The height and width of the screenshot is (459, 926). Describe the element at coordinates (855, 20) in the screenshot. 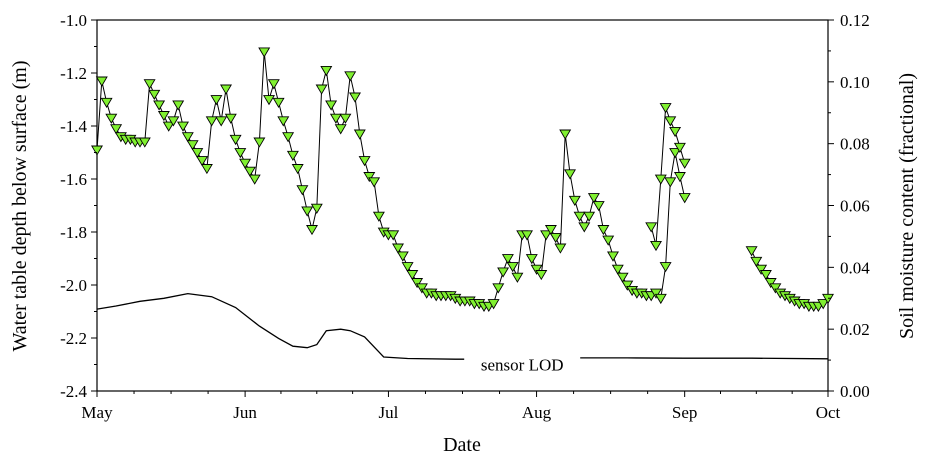

I see `y-right-tick-label: 0.12` at that location.